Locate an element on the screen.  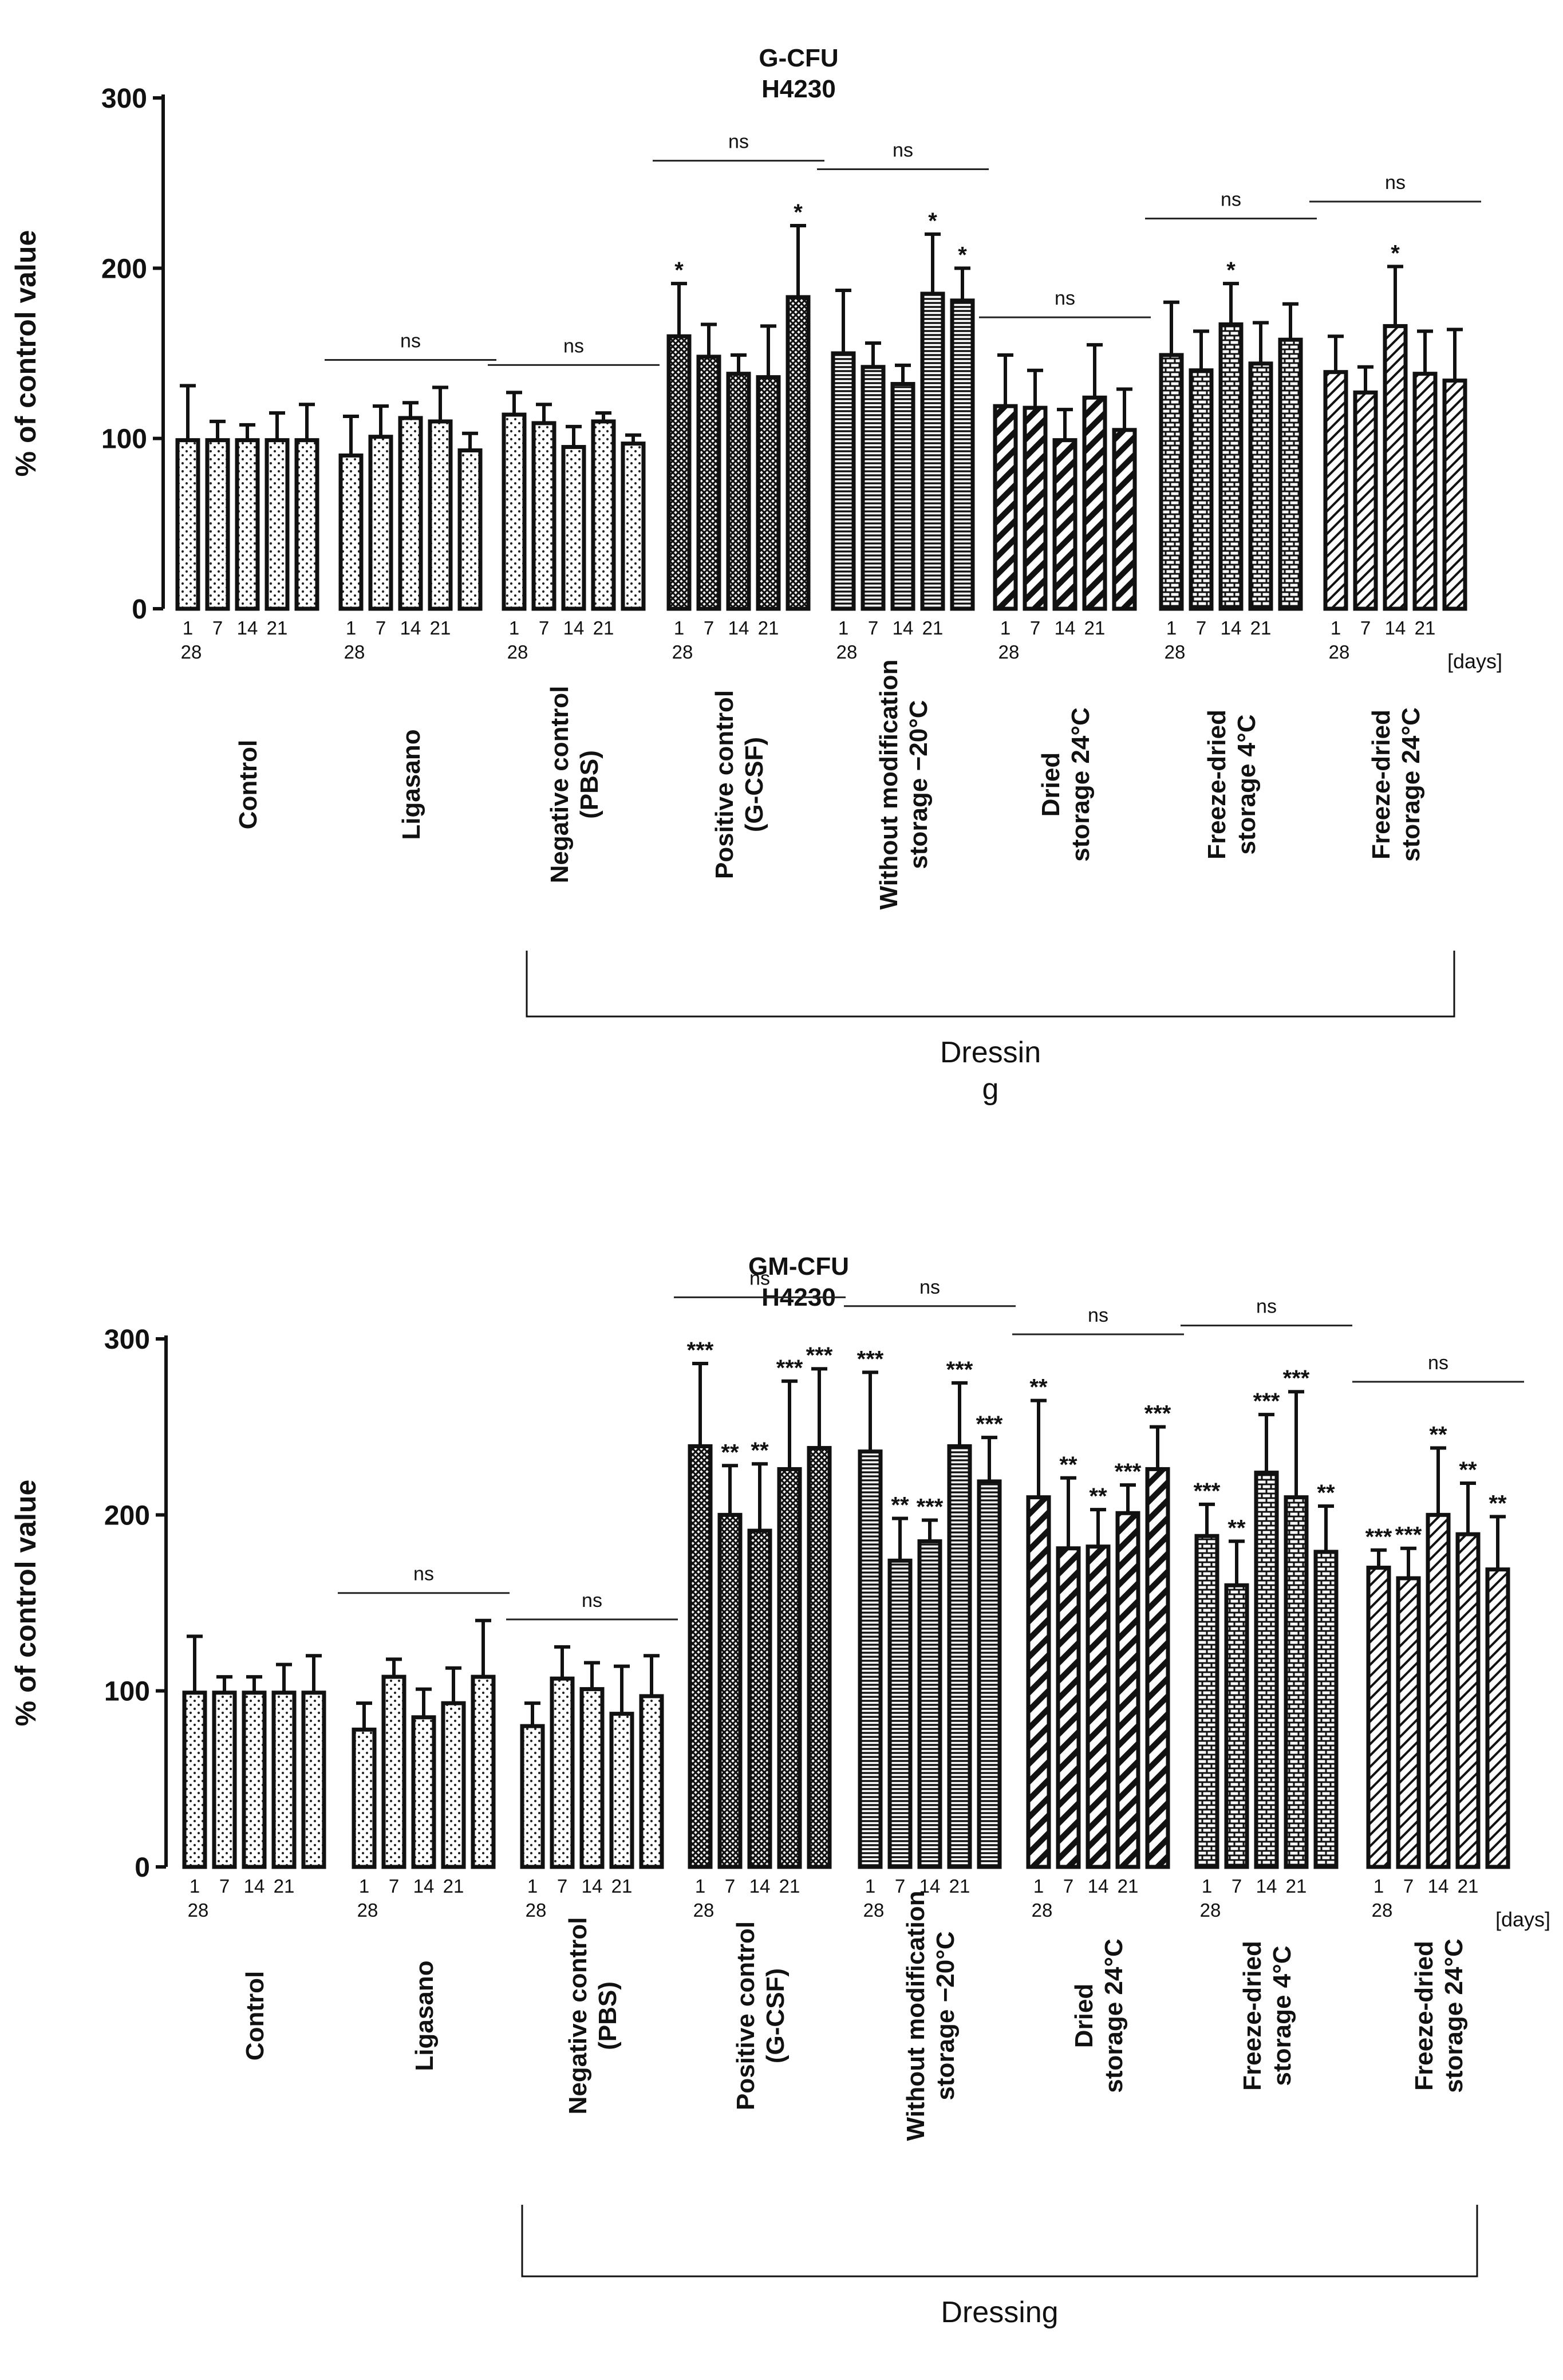
group-label: Control is located at coordinates (255, 2016).